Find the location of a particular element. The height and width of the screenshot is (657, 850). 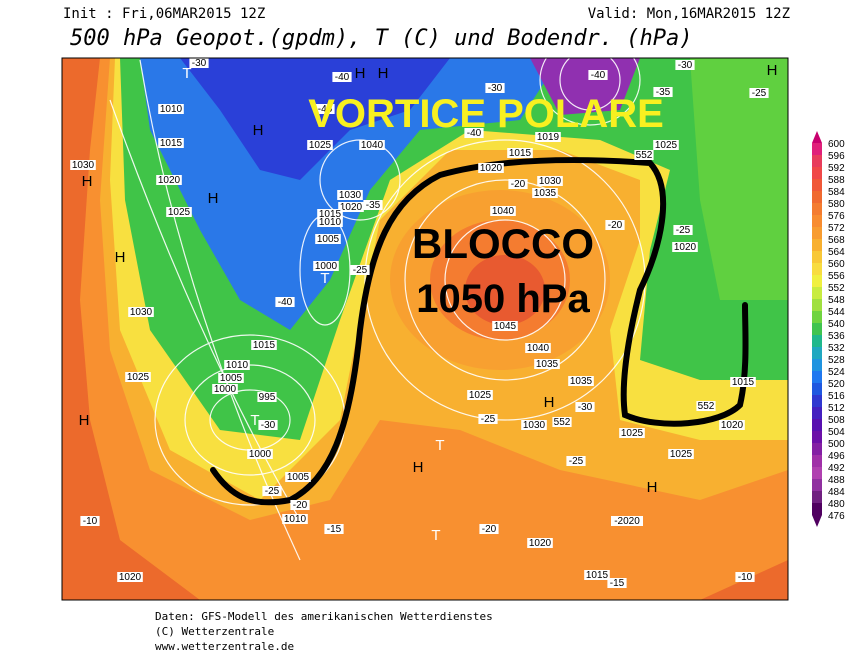

isoline-label: 1019 is located at coordinates (548, 137).